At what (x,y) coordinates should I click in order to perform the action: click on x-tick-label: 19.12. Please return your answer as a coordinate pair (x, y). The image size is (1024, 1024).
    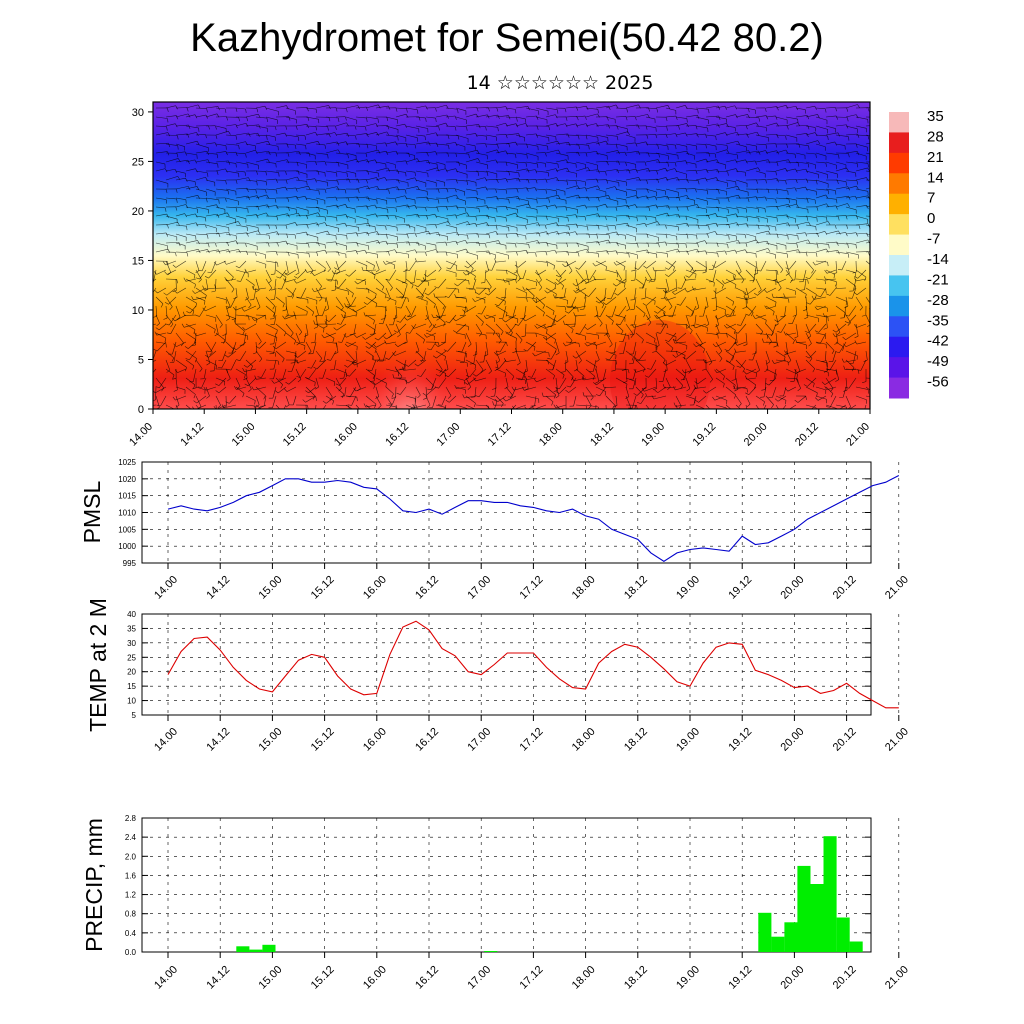
    Looking at the image, I should click on (705, 435).